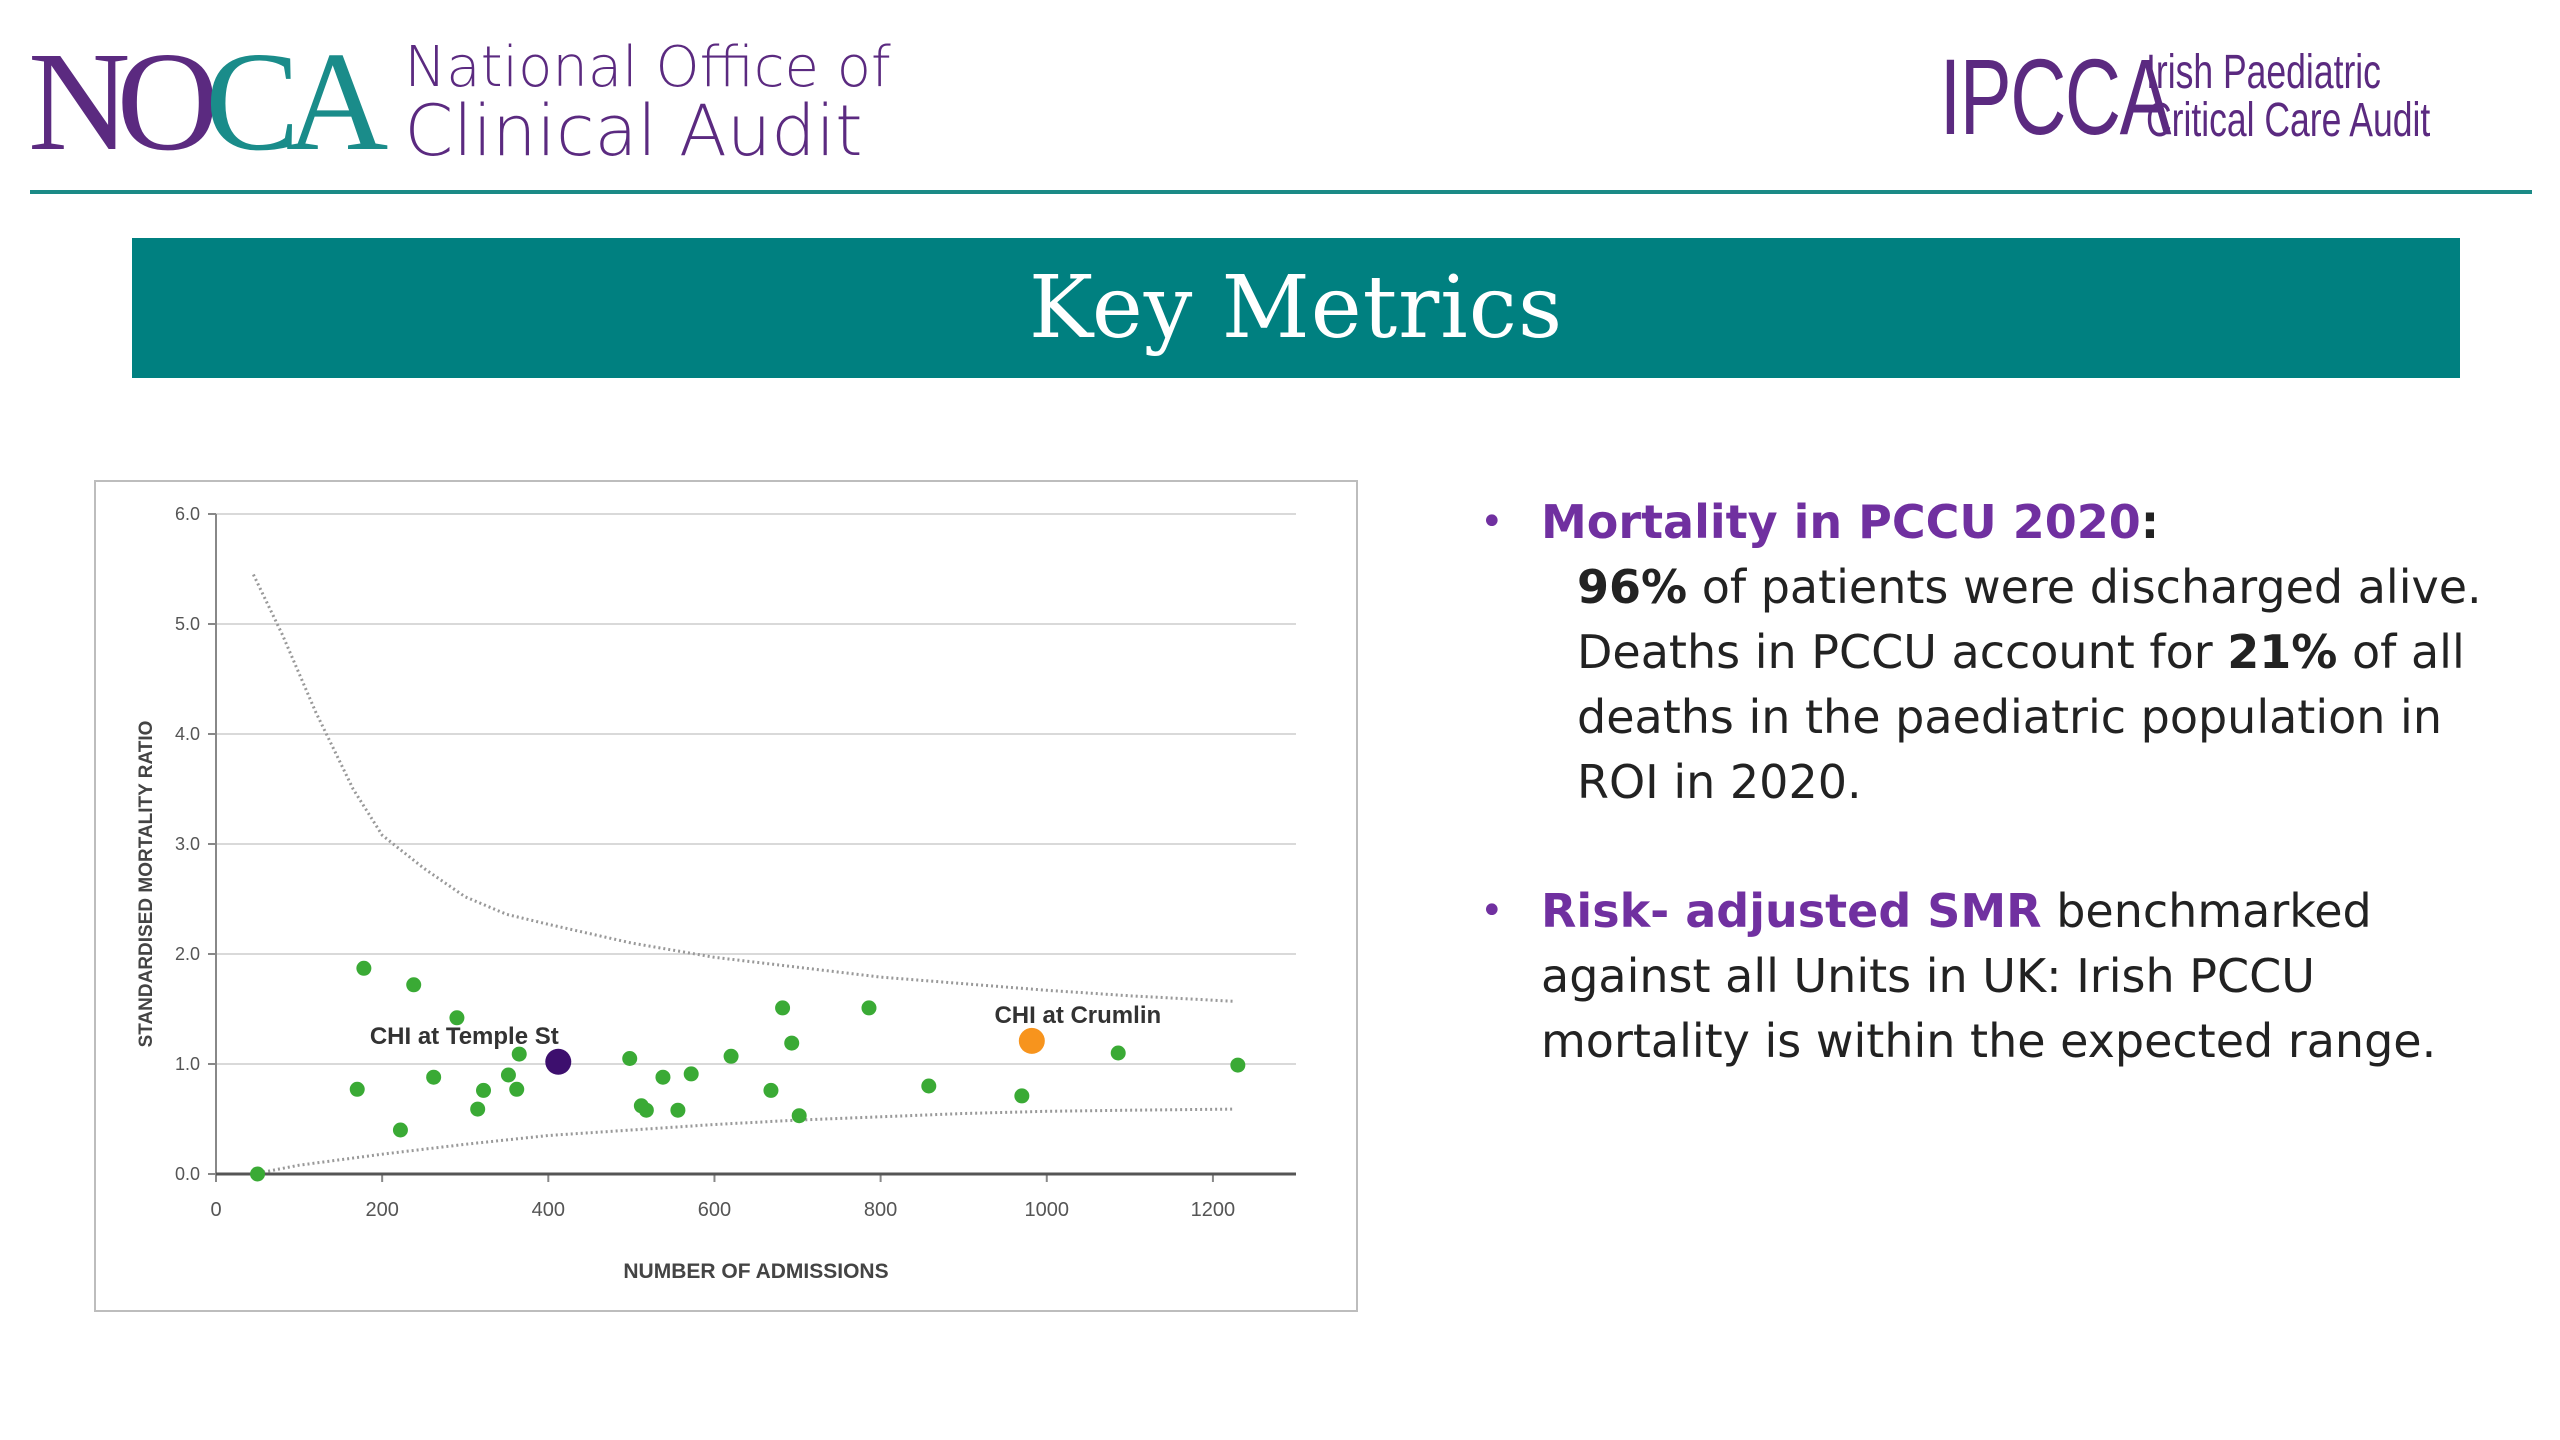  Describe the element at coordinates (187, 624) in the screenshot. I see `y-tick-label: 5.0` at that location.